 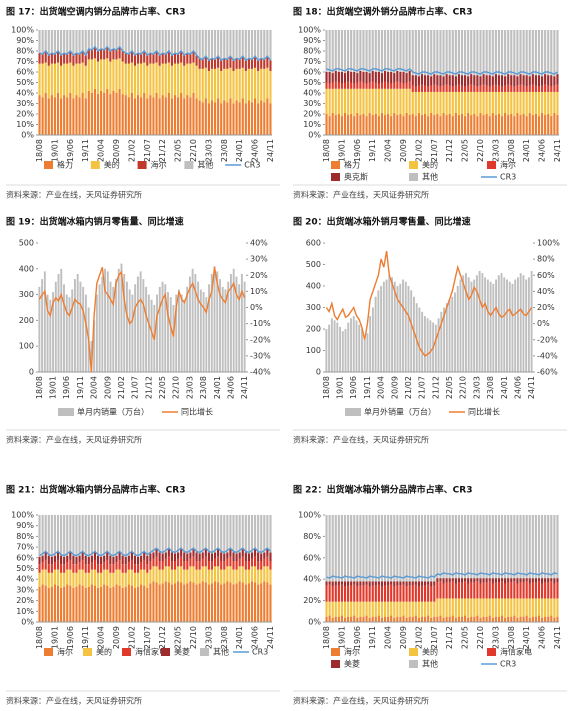 What do you see at coordinates (352, 165) in the screenshot?
I see `legend-label: 格力` at bounding box center [352, 165].